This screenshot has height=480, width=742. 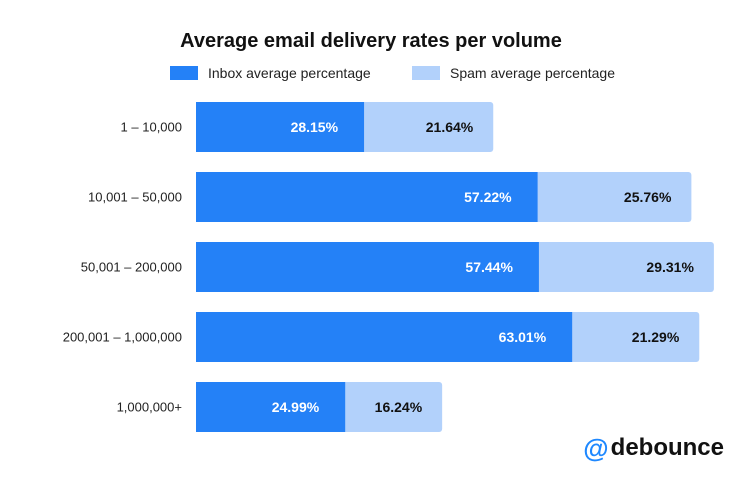 What do you see at coordinates (488, 197) in the screenshot?
I see `data-label-inbox: 57.22%` at bounding box center [488, 197].